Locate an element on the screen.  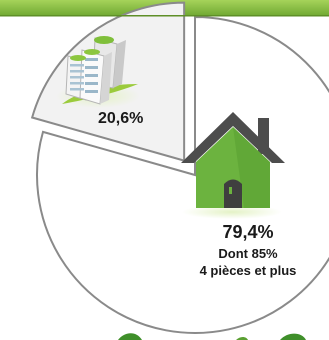
building-front-side is located at coordinates (106, 78).